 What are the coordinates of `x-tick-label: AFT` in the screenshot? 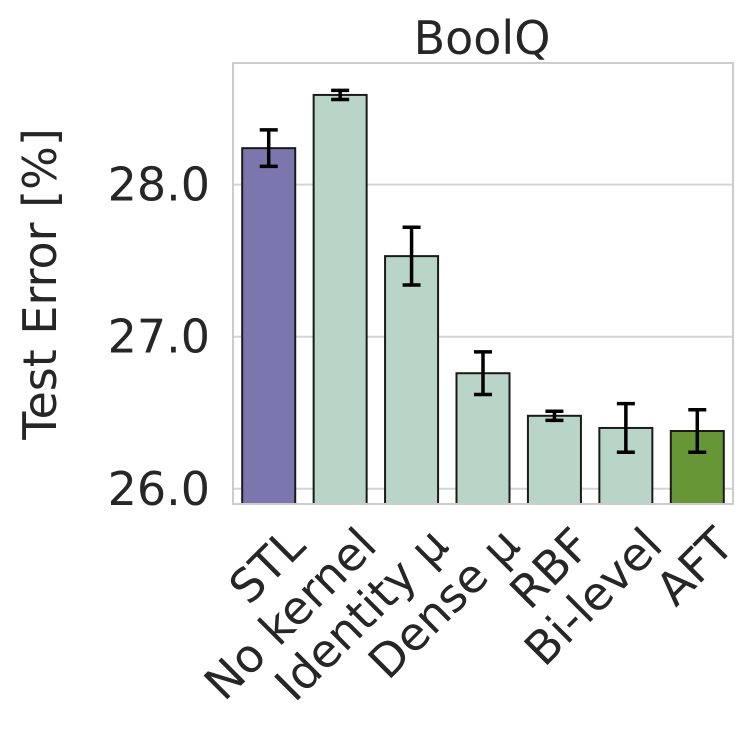 It's located at (694, 566).